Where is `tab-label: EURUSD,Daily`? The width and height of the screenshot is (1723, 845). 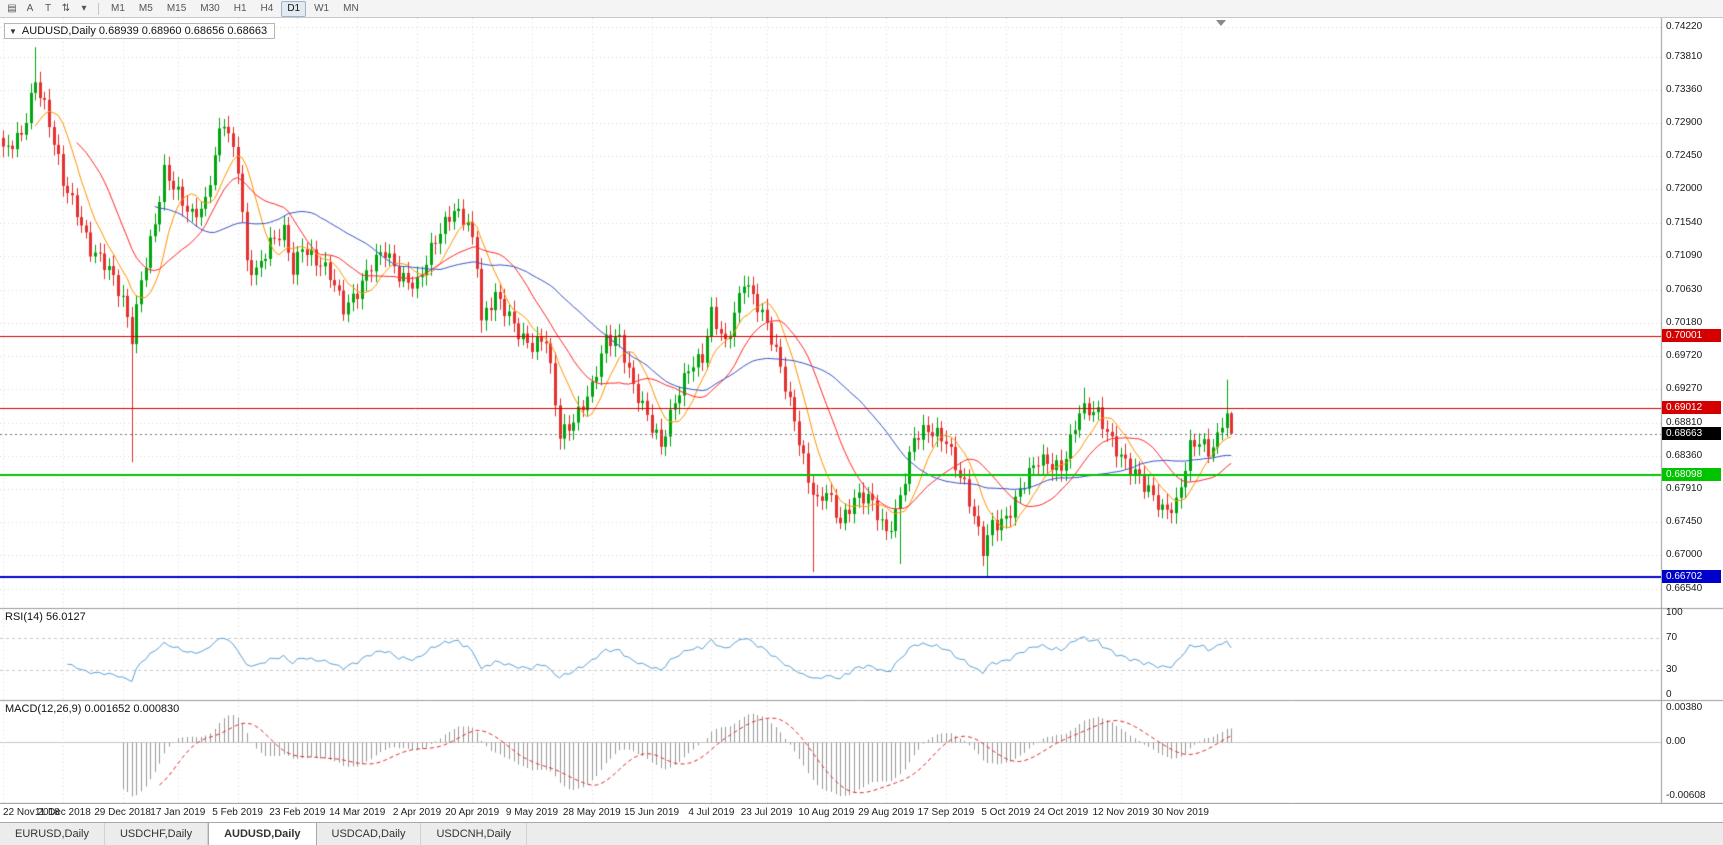
tab-label: EURUSD,Daily is located at coordinates (52, 834).